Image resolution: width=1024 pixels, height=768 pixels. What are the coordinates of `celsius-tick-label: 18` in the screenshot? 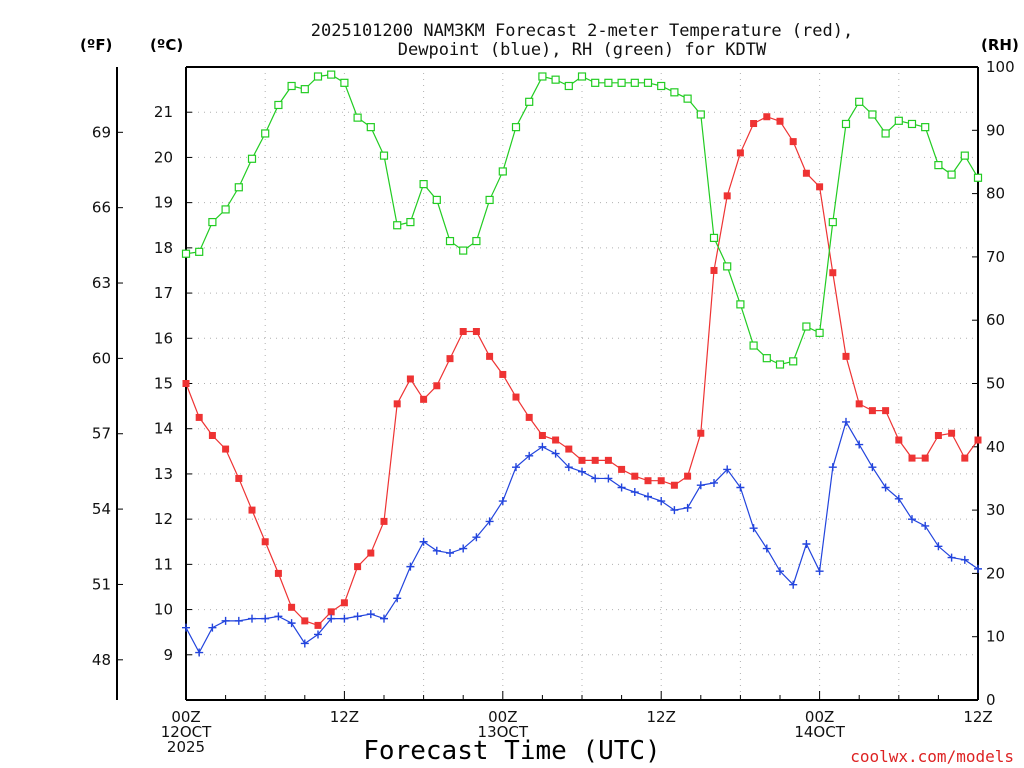 It's located at (163, 248).